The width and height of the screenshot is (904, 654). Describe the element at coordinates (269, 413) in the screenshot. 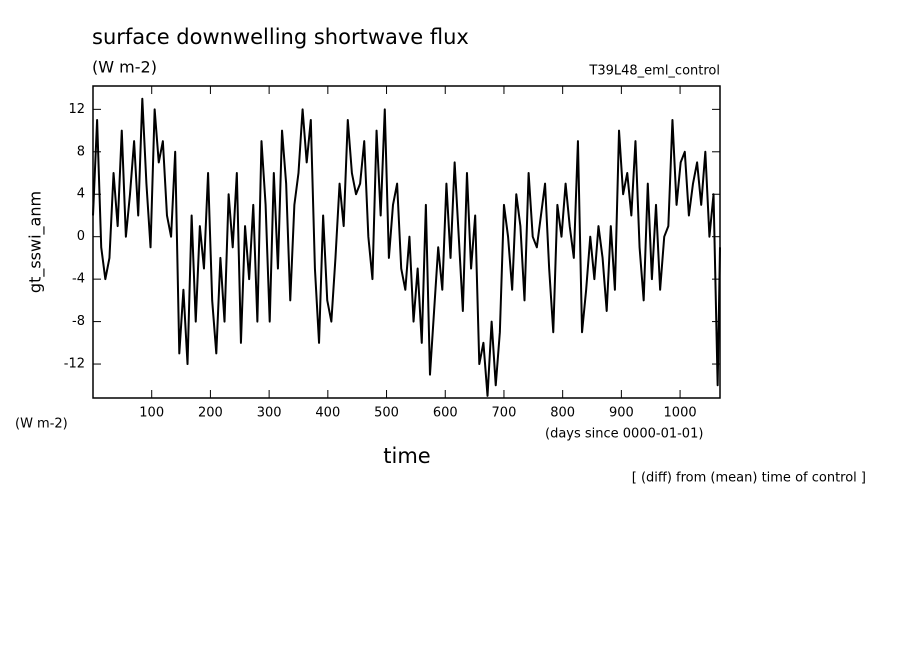

I see `x-tick-label: 300` at that location.